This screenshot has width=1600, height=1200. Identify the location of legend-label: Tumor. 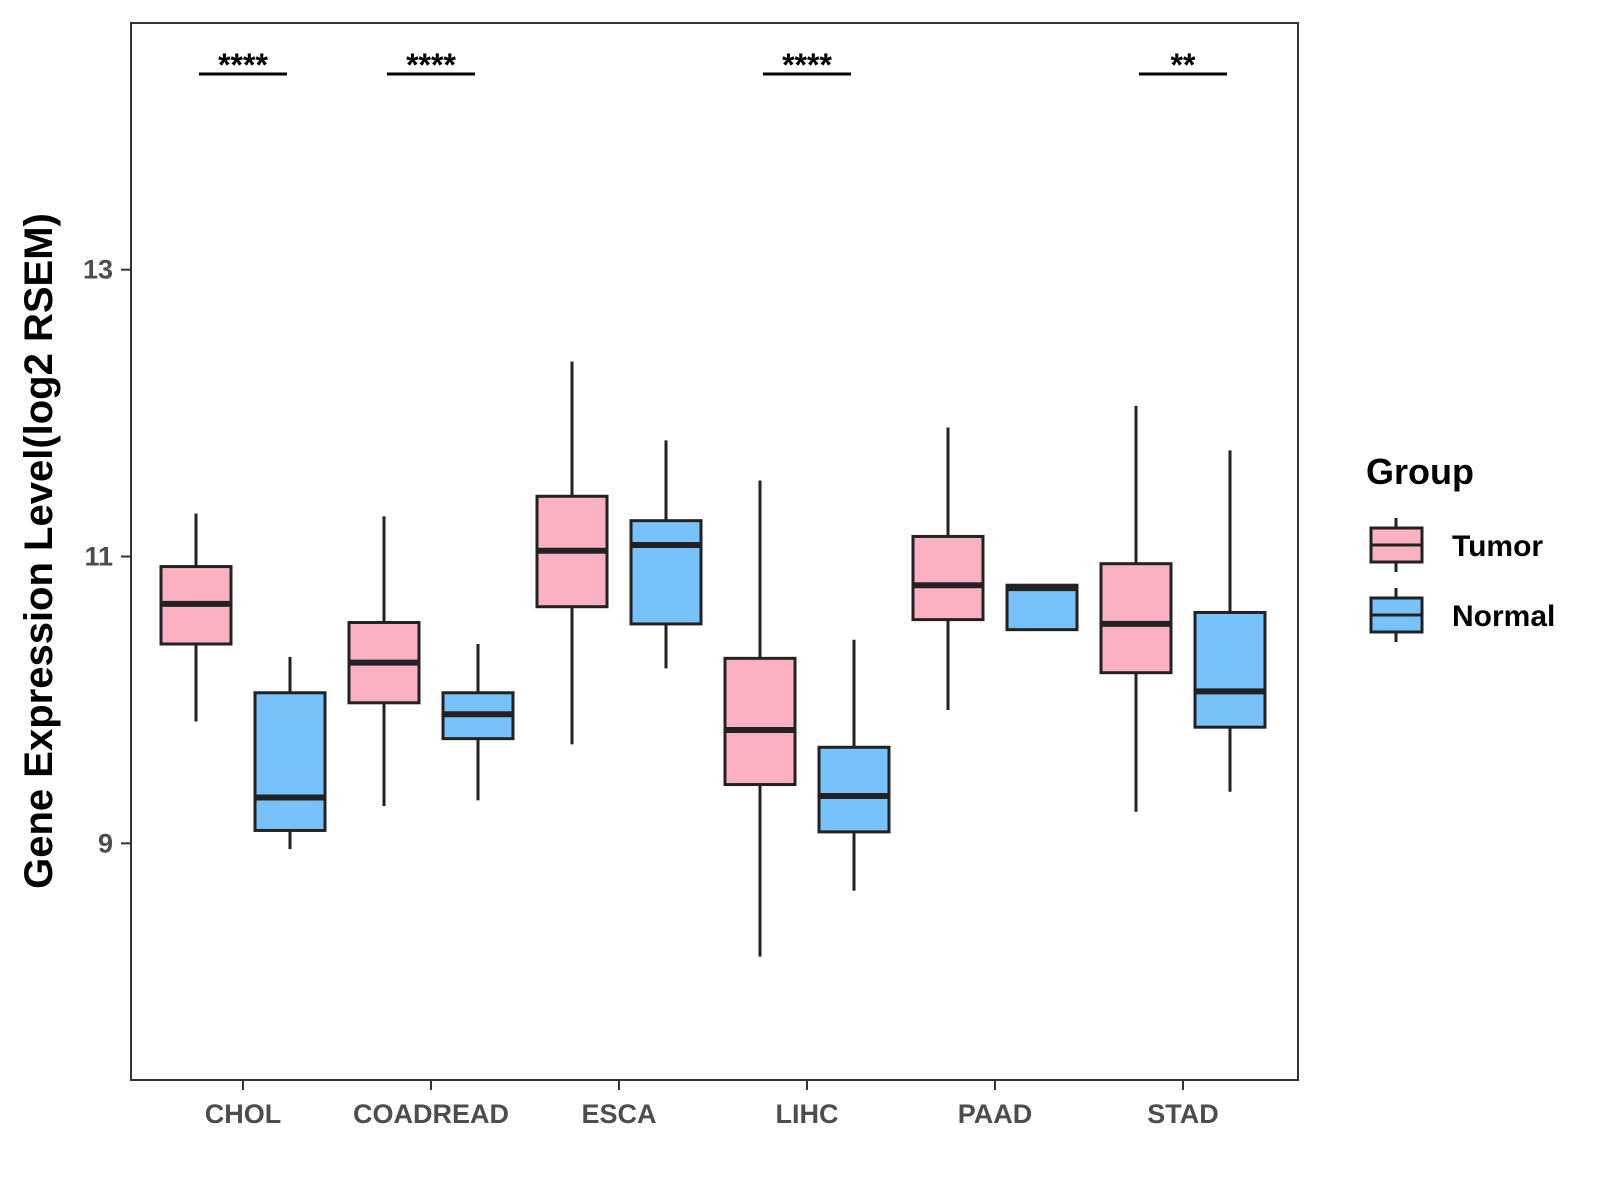
(1497, 546).